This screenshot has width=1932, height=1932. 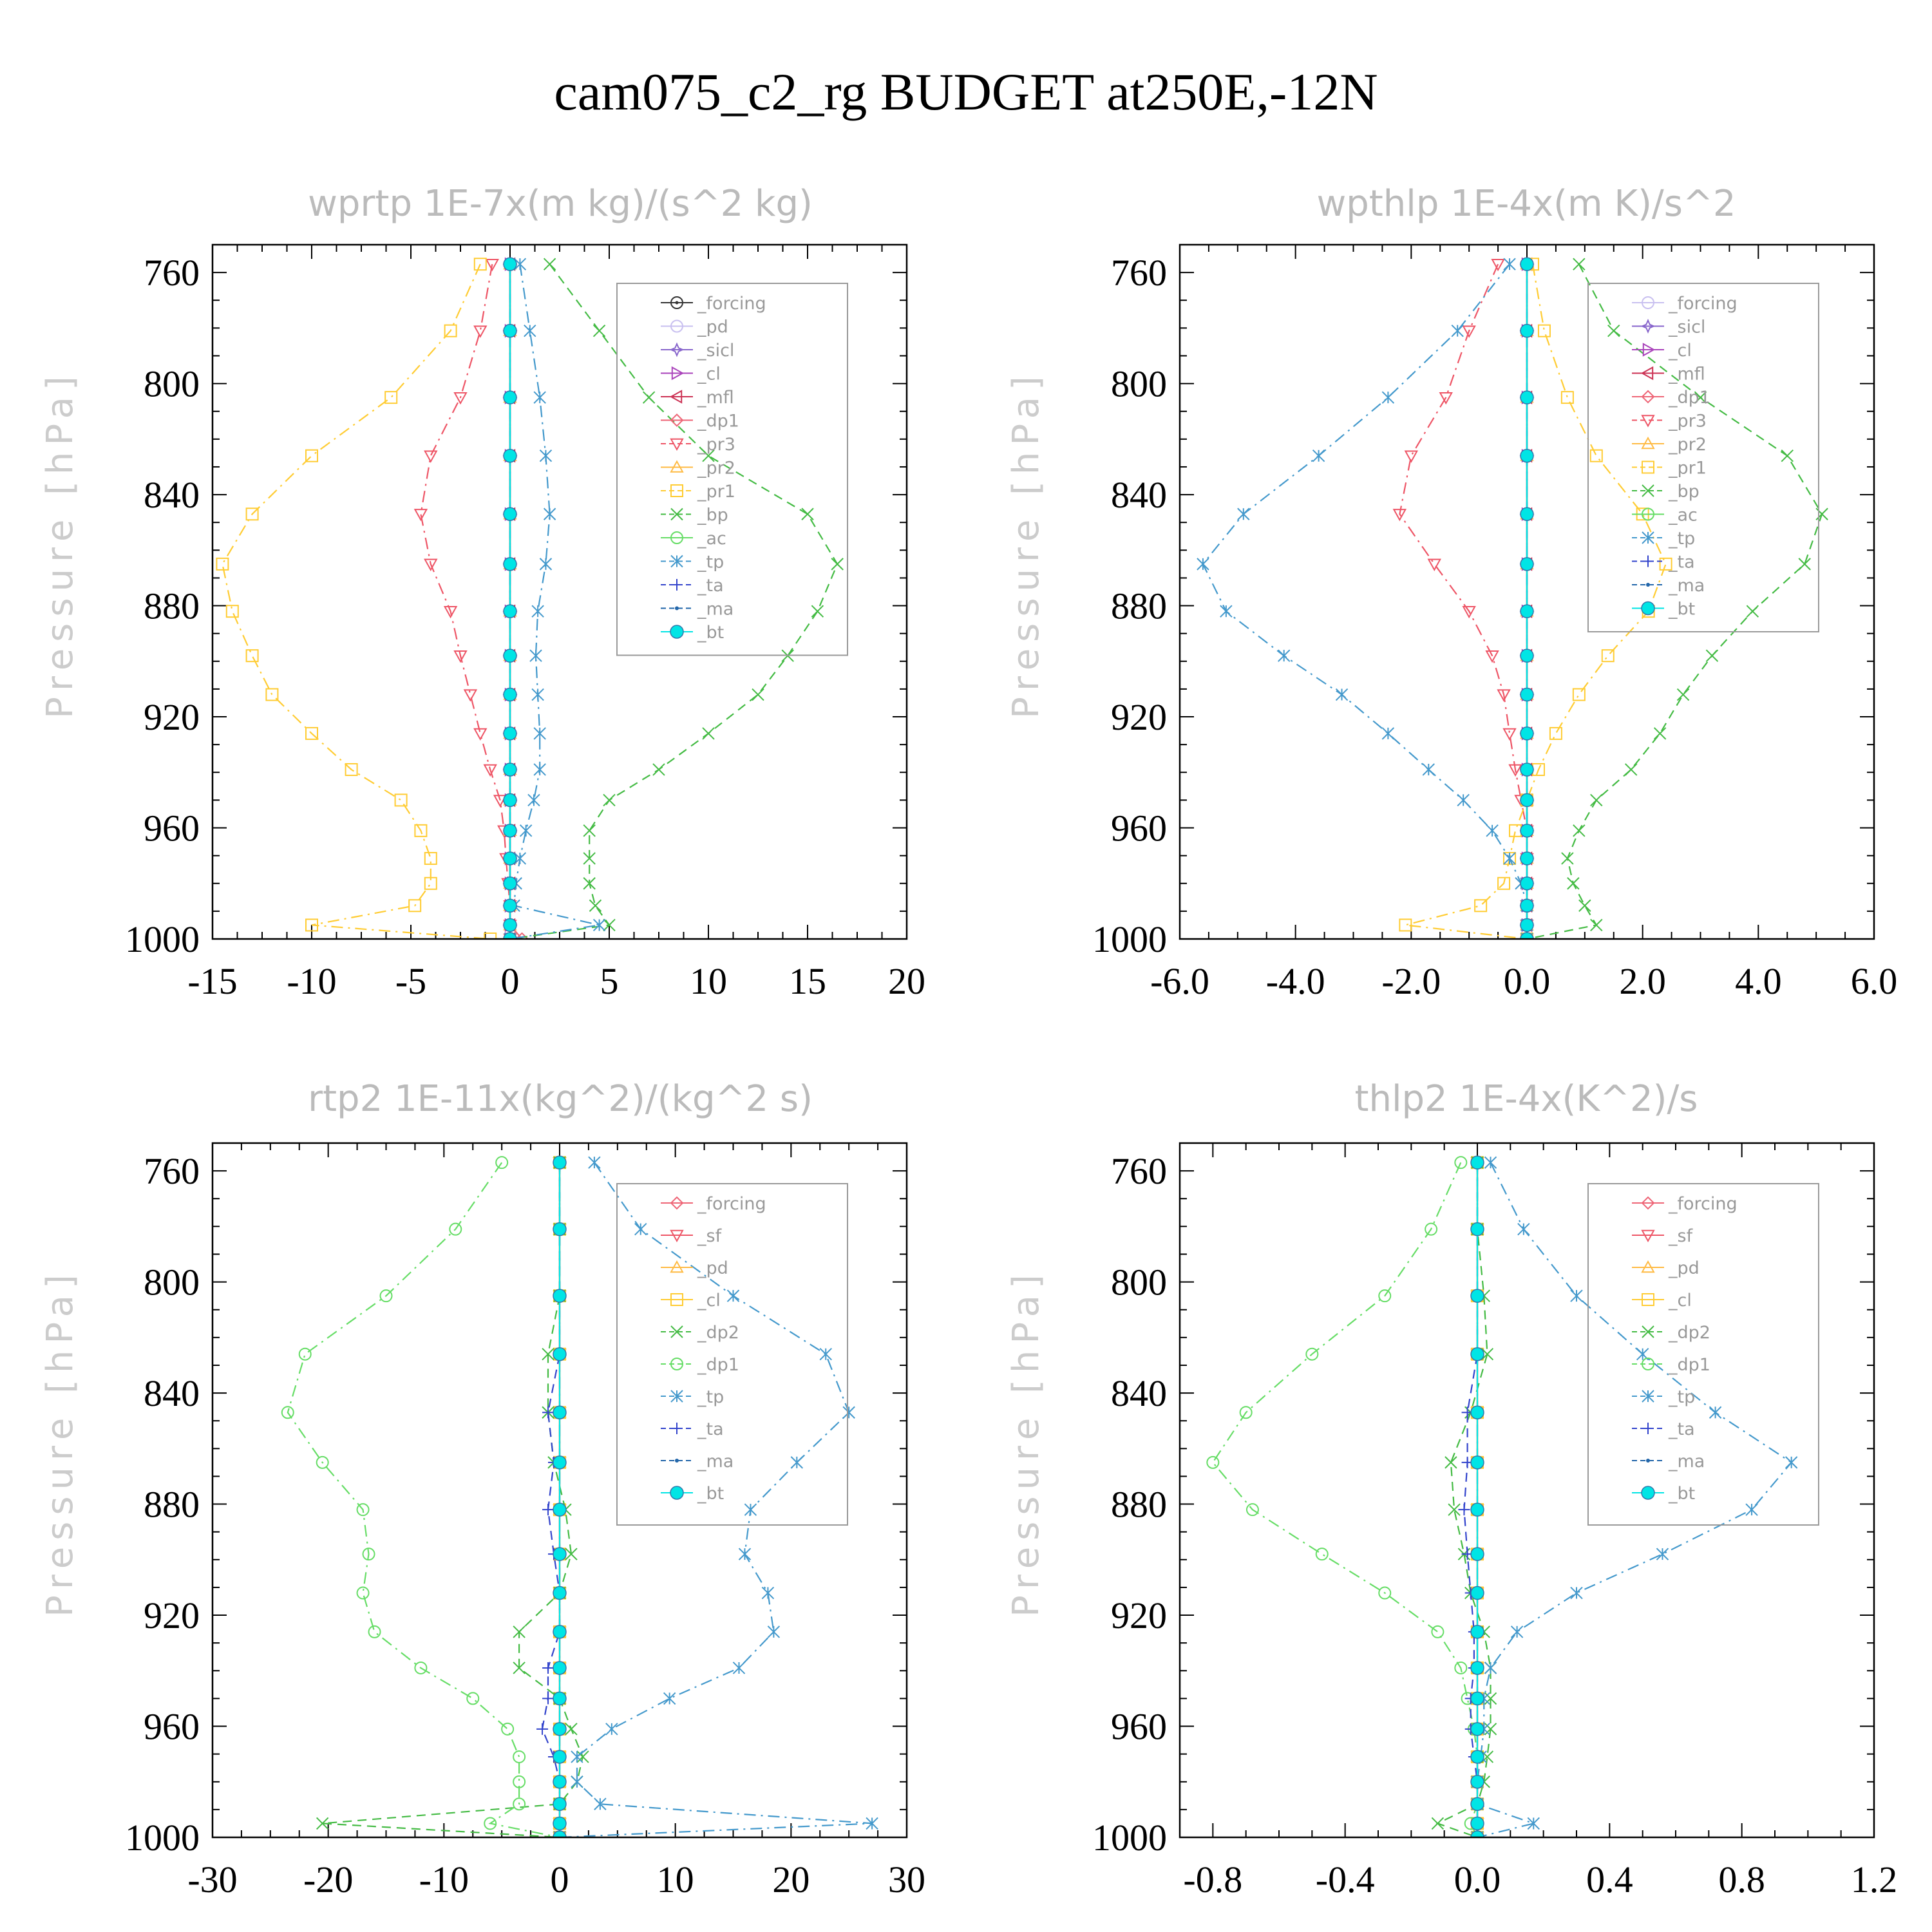 What do you see at coordinates (516, 602) in the screenshot?
I see `series-line-dp1` at bounding box center [516, 602].